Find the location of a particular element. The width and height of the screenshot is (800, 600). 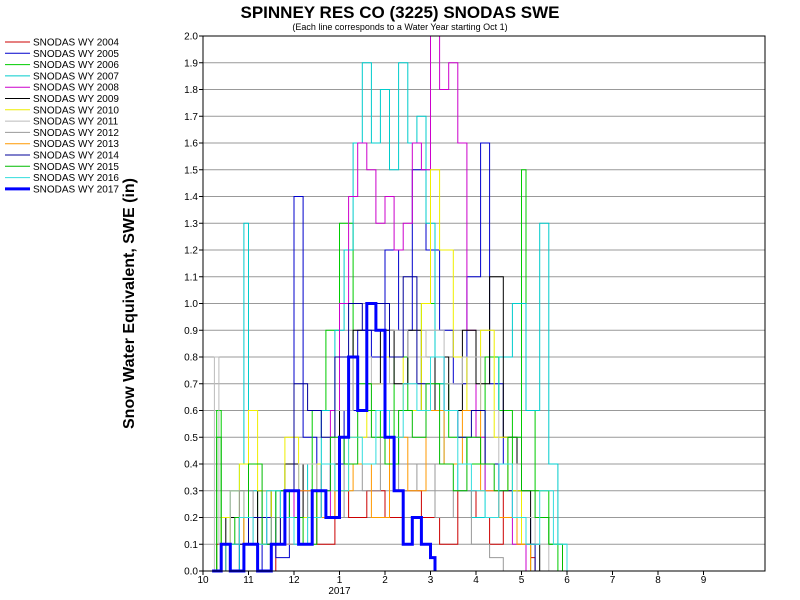

x-tick-label: 7 is located at coordinates (613, 580).